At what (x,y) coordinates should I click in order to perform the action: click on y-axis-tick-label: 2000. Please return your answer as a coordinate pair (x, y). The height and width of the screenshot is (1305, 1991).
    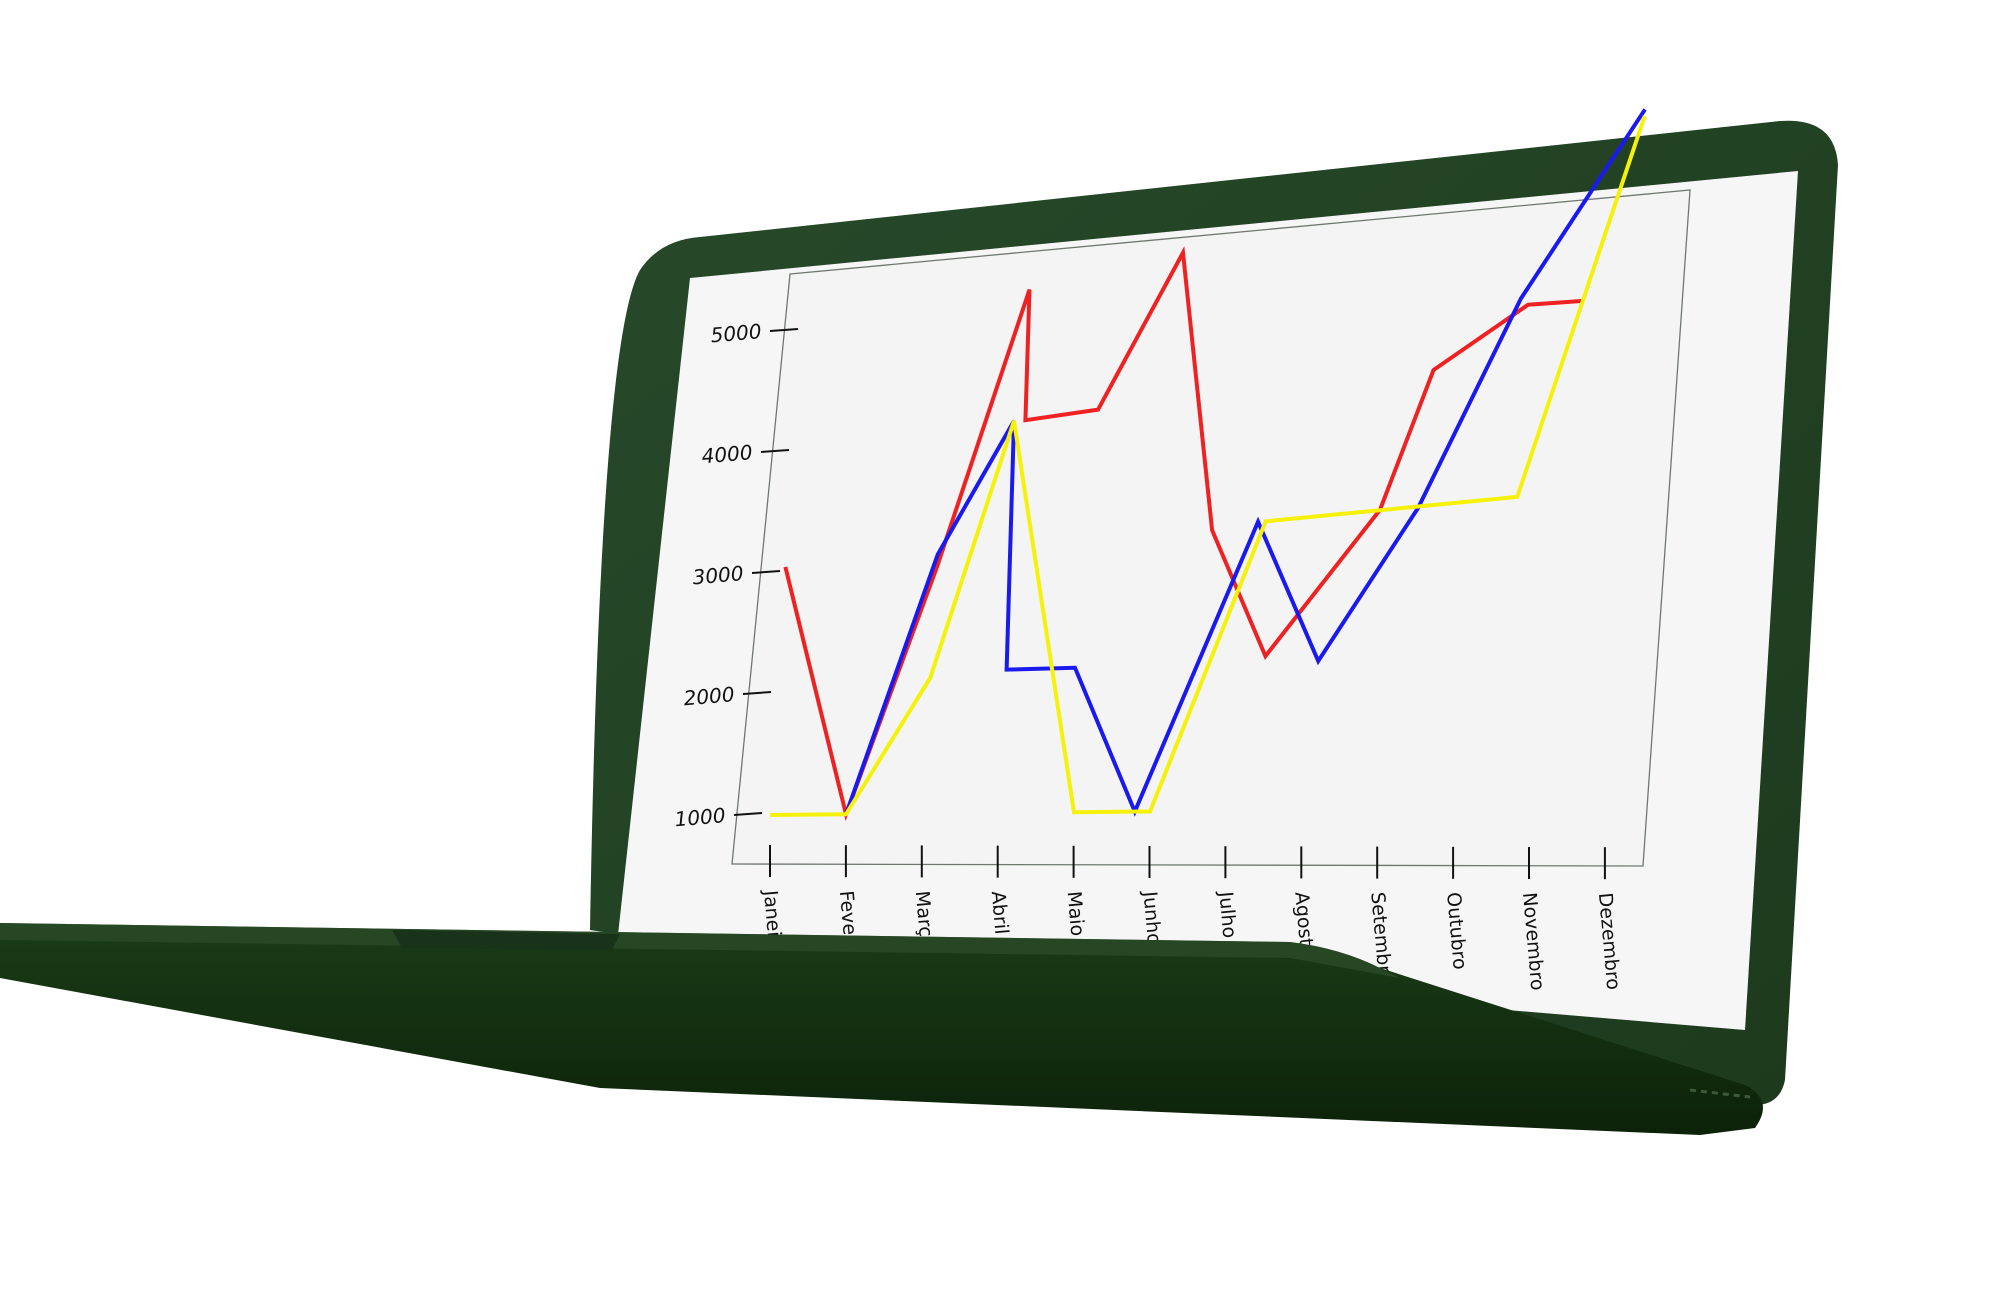
    Looking at the image, I should click on (709, 696).